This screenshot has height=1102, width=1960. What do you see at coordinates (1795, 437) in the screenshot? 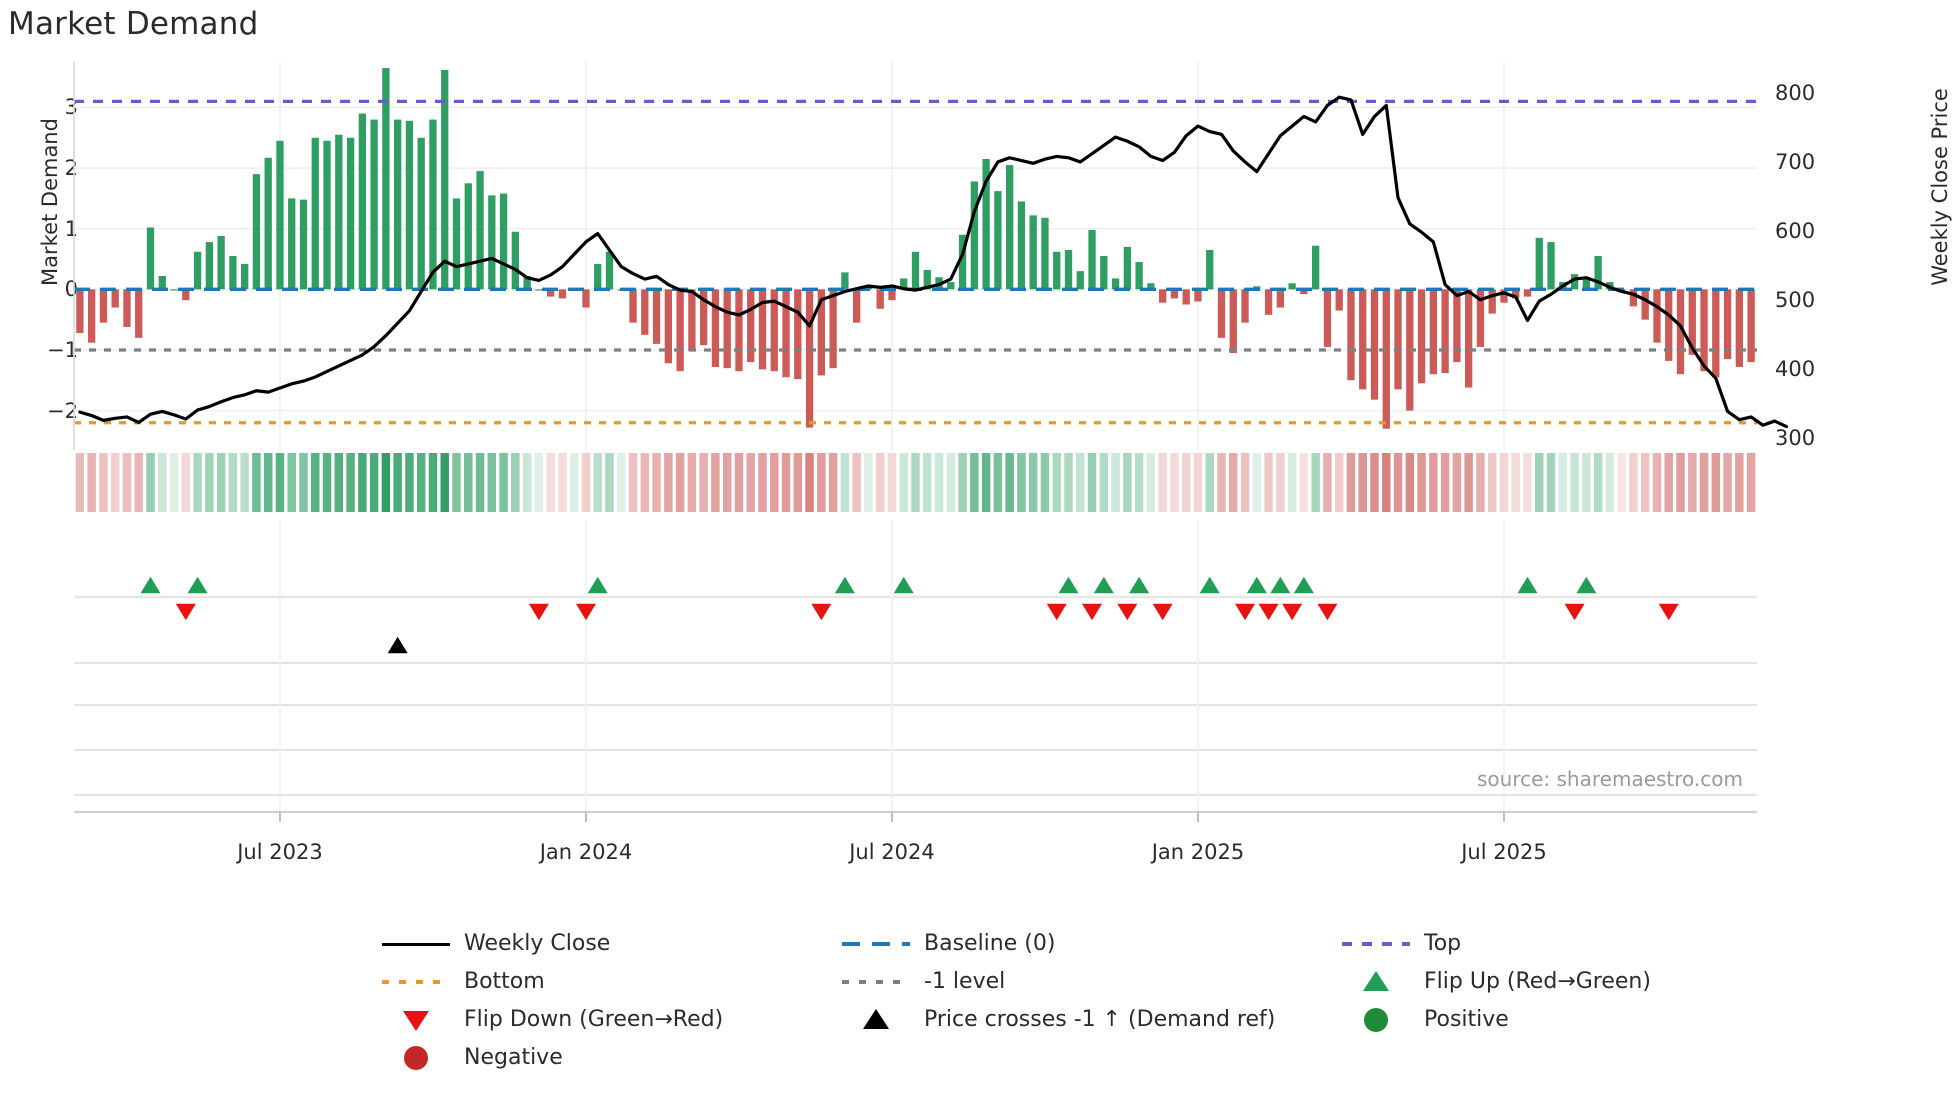
I see `y-axis-right-tick: 300` at bounding box center [1795, 437].